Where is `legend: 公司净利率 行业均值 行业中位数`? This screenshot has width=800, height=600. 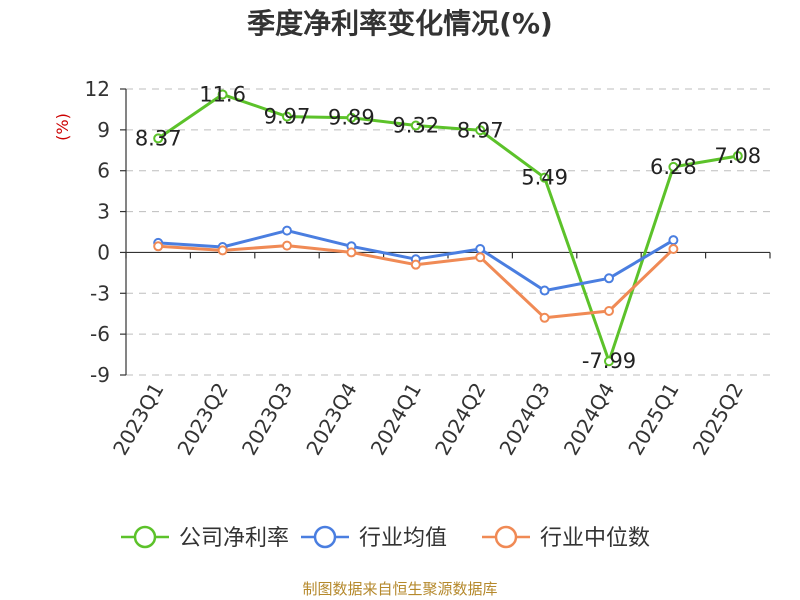
legend: 公司净利率 行业均值 行业中位数 is located at coordinates (385, 538).